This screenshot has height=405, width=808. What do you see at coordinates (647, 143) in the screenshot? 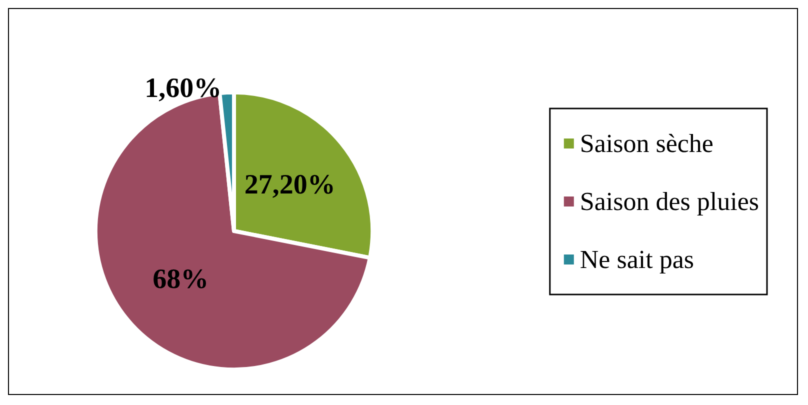
I see `legend-label: Saison sèche` at bounding box center [647, 143].